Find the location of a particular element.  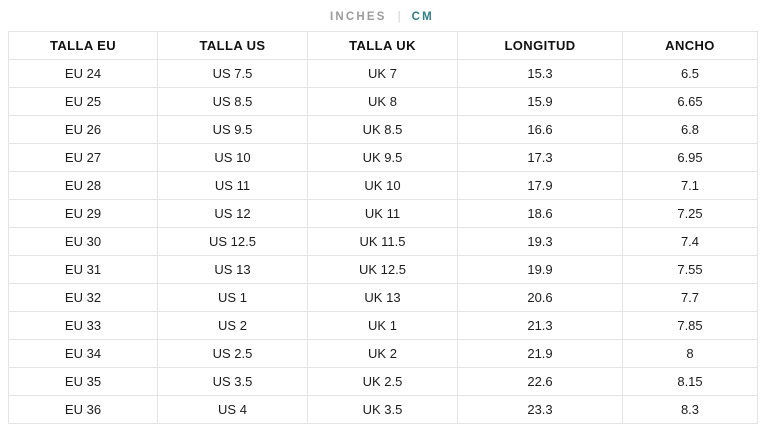

cell-eu: EU 28 is located at coordinates (83, 185).